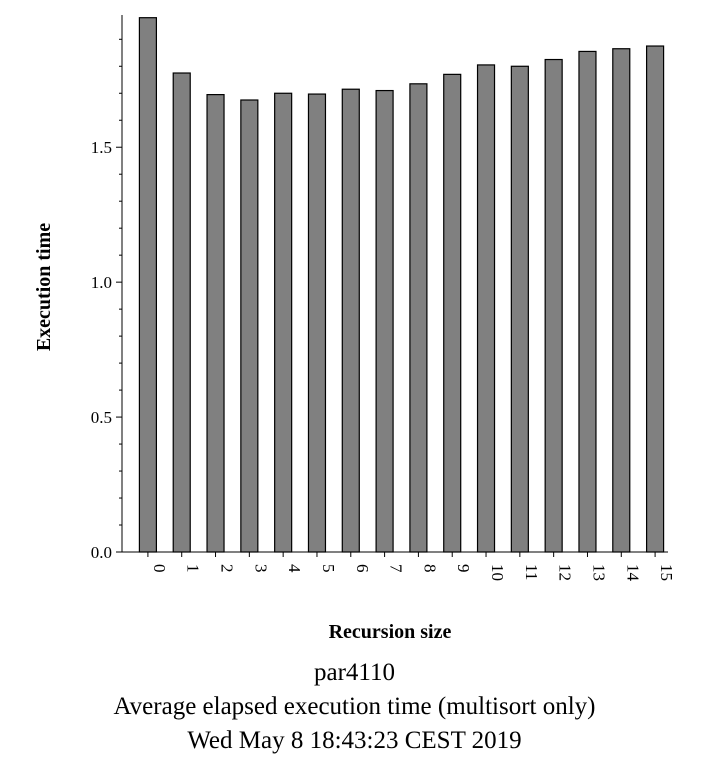 This screenshot has height=780, width=709. I want to click on x-tick-label: 4, so click(294, 568).